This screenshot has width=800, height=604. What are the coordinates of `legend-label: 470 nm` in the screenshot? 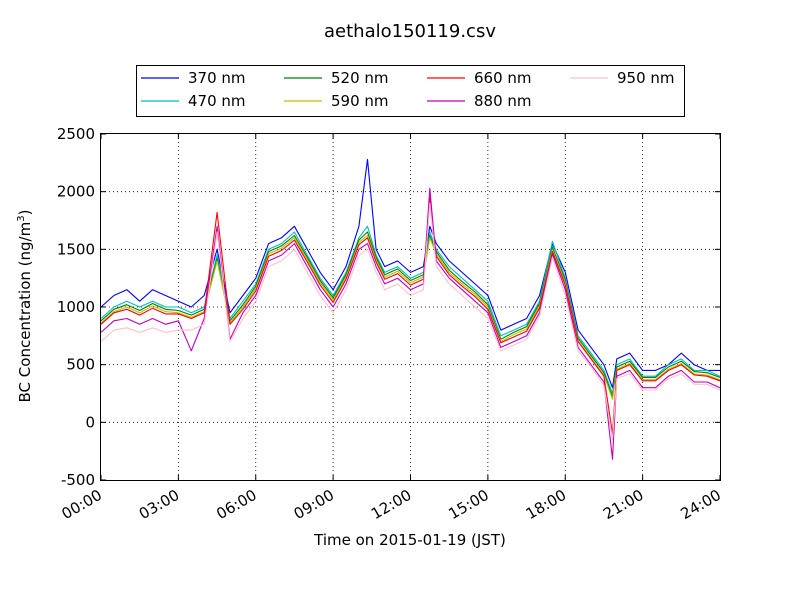 It's located at (217, 101).